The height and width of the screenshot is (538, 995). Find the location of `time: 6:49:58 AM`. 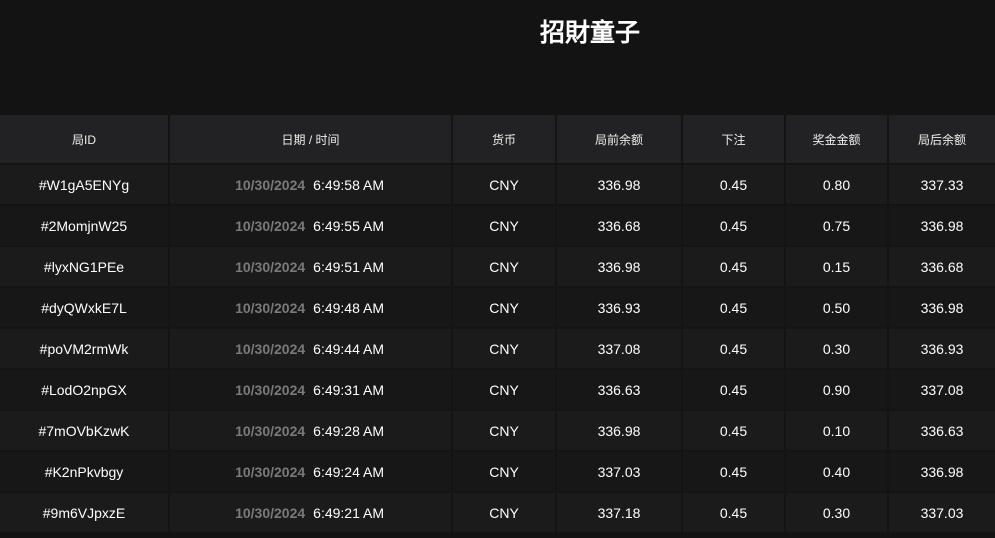

time: 6:49:58 AM is located at coordinates (348, 184).